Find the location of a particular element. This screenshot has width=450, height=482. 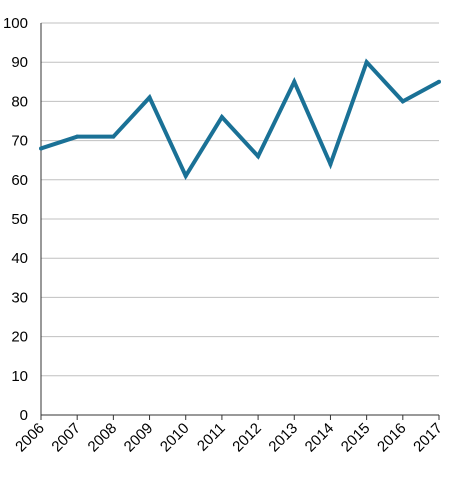

x-tick-label-2014: 2014 is located at coordinates (320, 438).